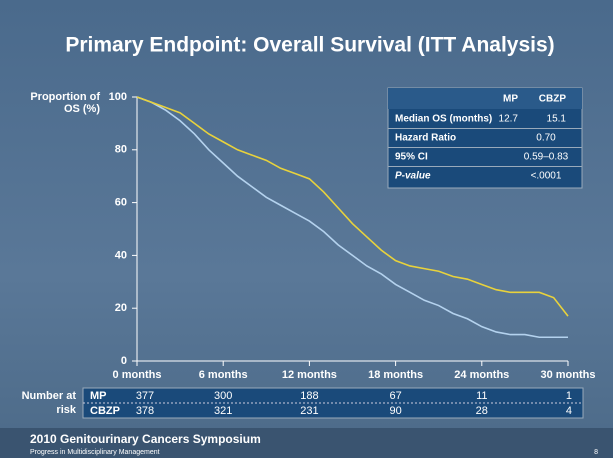  I want to click on stats-header, so click(485, 98).